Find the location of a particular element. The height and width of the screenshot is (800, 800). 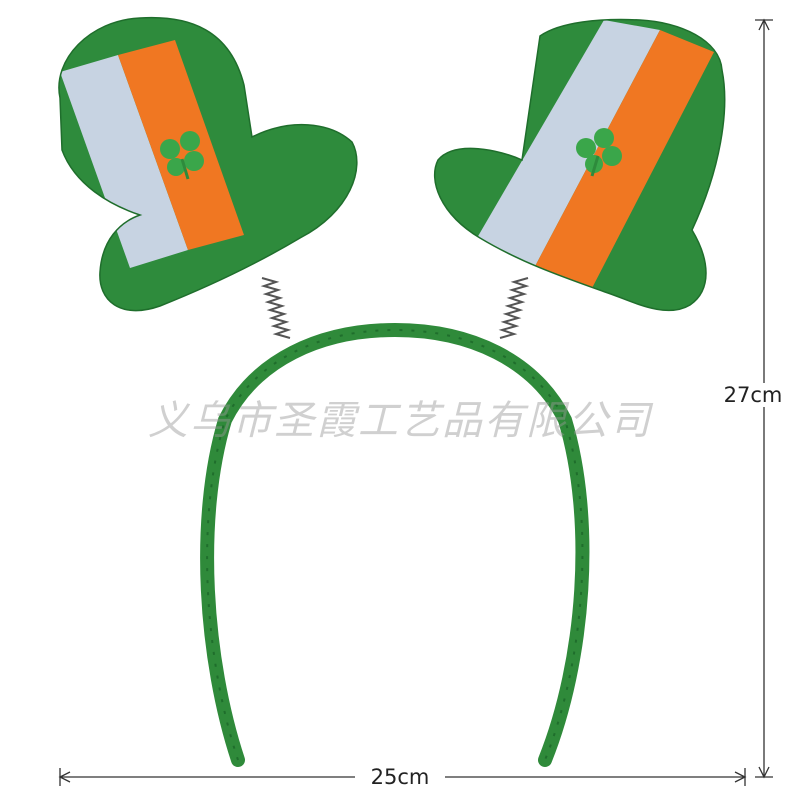

left-hat is located at coordinates (208, 164).